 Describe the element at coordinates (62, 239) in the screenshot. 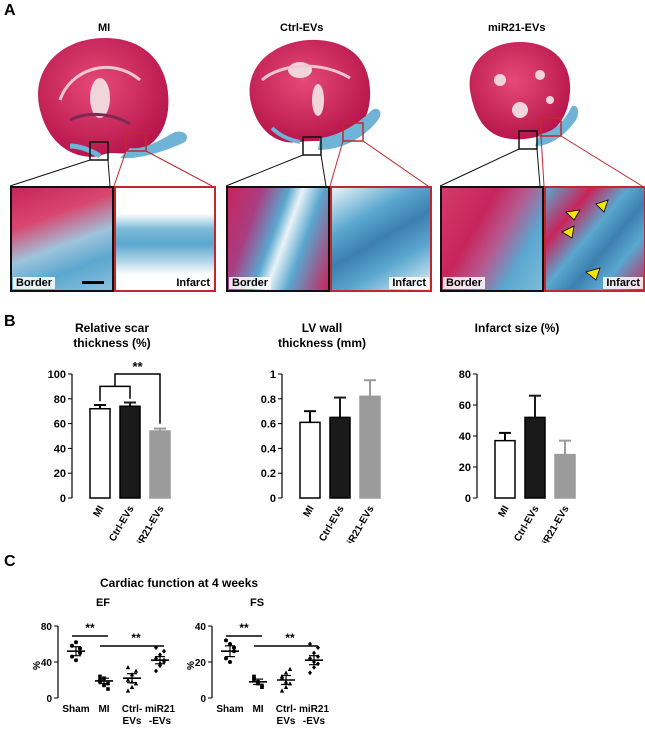

I see `tile-mi-border: Border` at that location.